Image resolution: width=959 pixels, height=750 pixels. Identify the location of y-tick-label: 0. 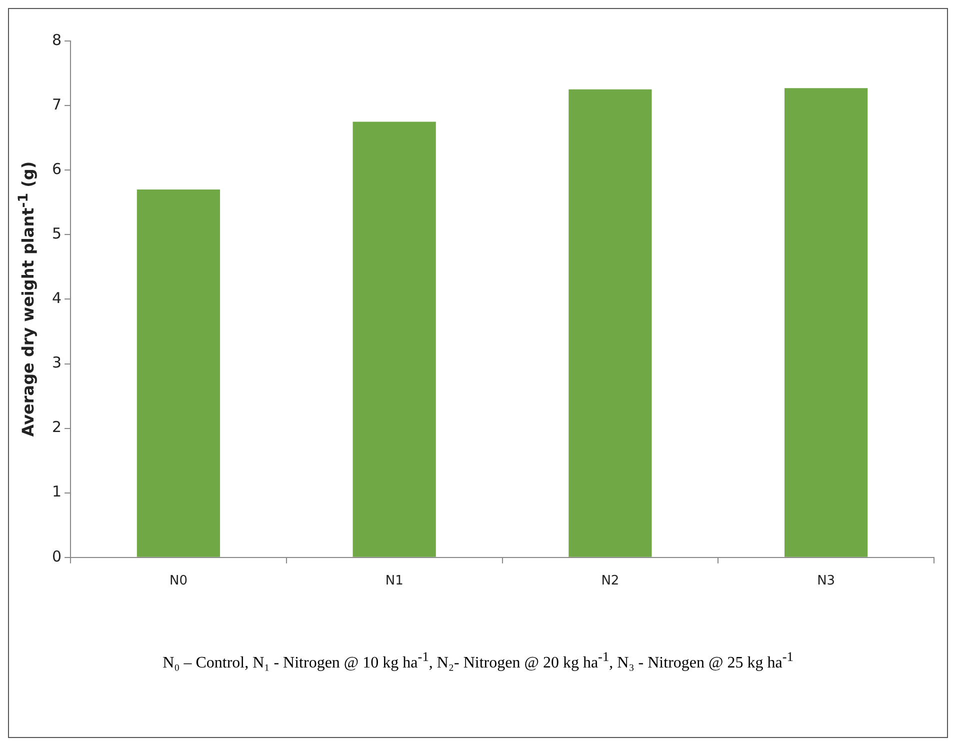
(57, 556).